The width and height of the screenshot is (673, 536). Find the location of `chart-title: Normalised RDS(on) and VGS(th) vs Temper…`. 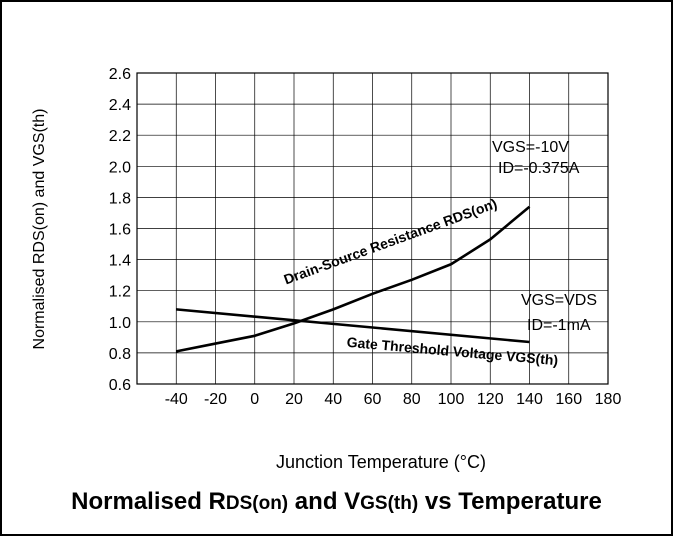

chart-title: Normalised RDS(on) and VGS(th) vs Temper… is located at coordinates (336, 502).